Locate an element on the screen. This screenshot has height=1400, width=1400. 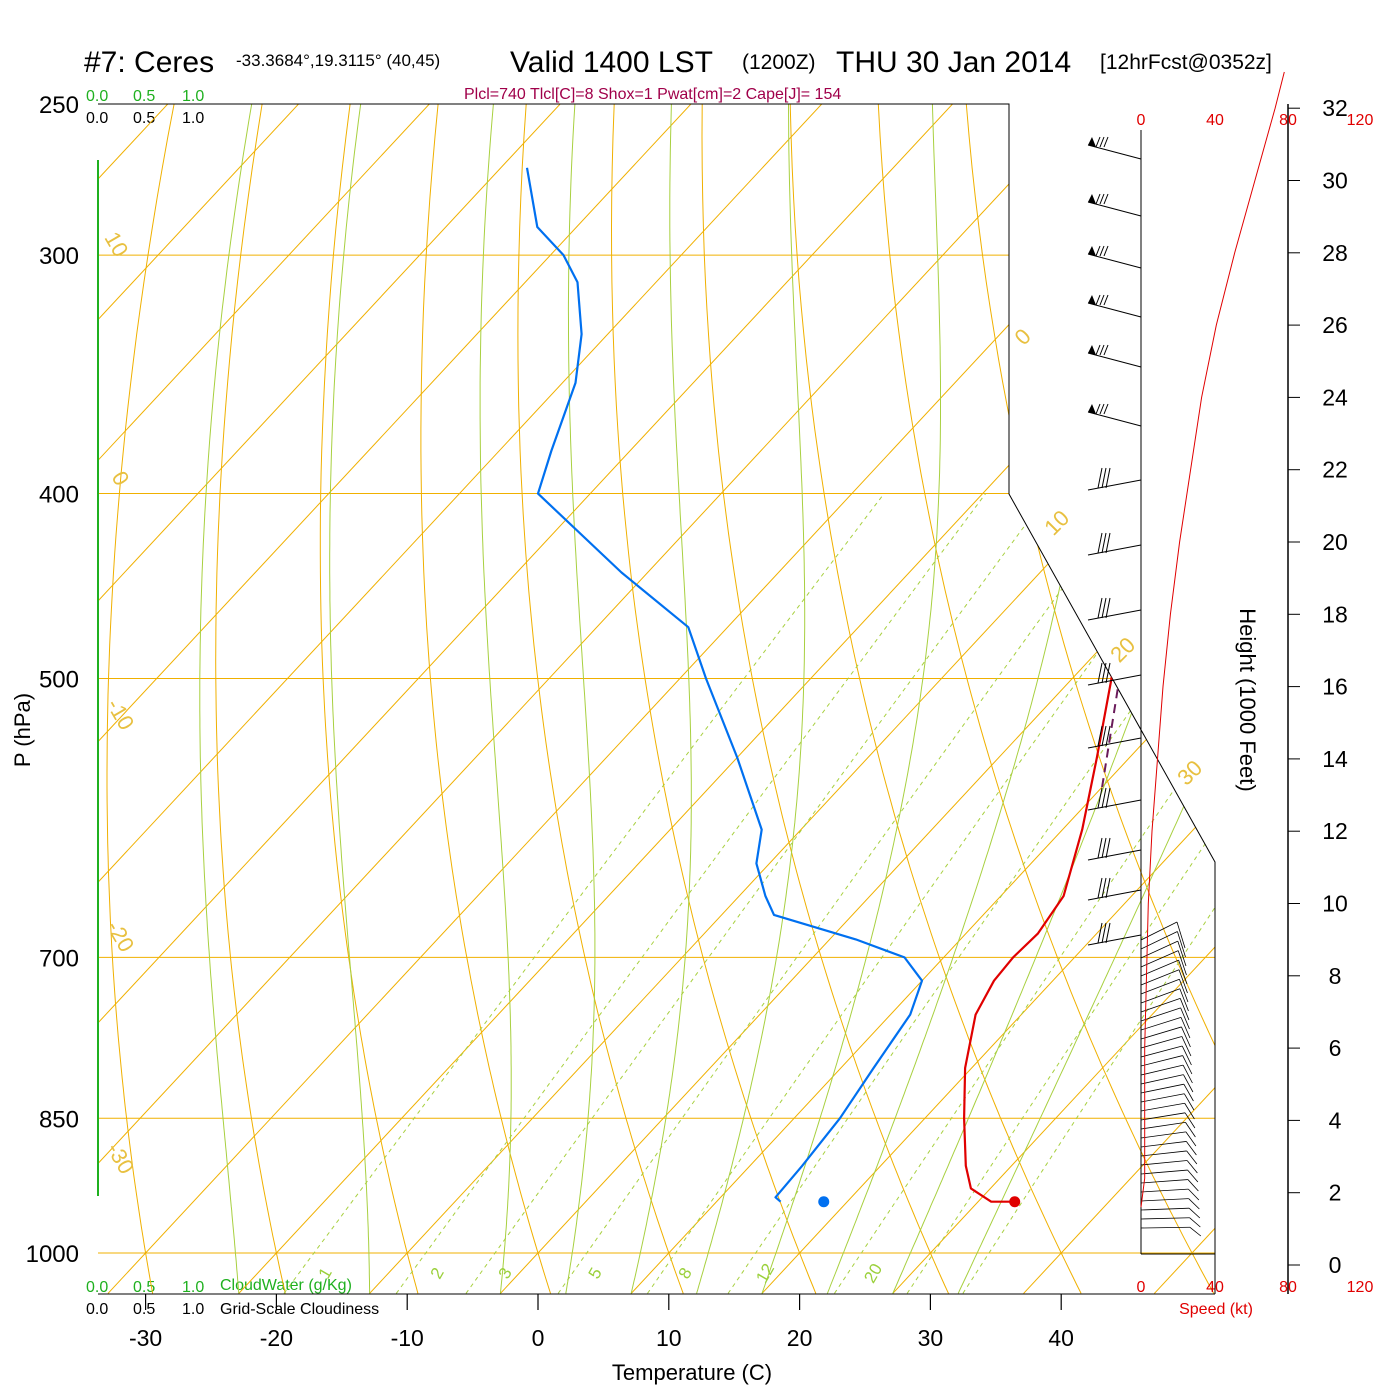
zulu-time: (1200Z) is located at coordinates (779, 62).